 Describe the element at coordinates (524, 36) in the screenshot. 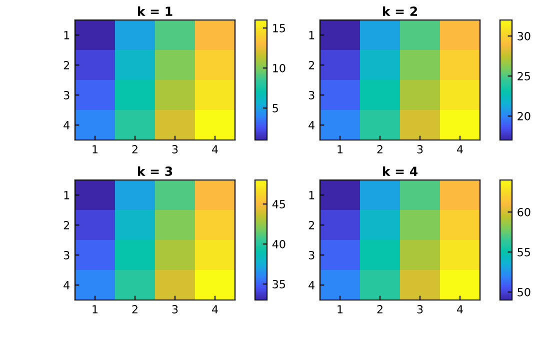

I see `color-bar-label: 30` at that location.